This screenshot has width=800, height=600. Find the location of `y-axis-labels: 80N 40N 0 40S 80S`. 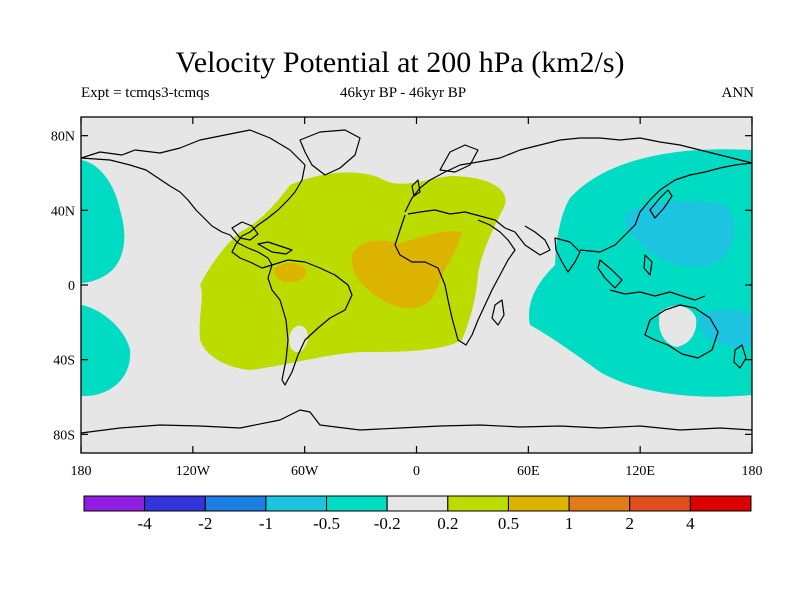

y-axis-labels: 80N 40N 0 40S 80S is located at coordinates (63, 287).